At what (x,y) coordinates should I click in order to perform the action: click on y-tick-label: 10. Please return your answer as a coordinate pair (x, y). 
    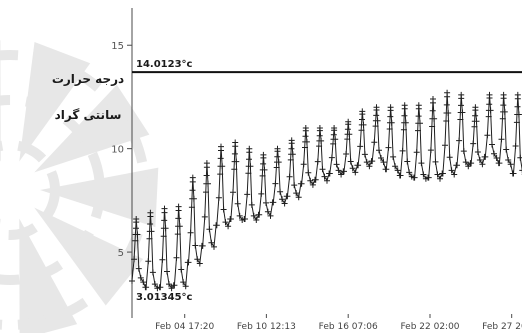
    Looking at the image, I should click on (117, 150).